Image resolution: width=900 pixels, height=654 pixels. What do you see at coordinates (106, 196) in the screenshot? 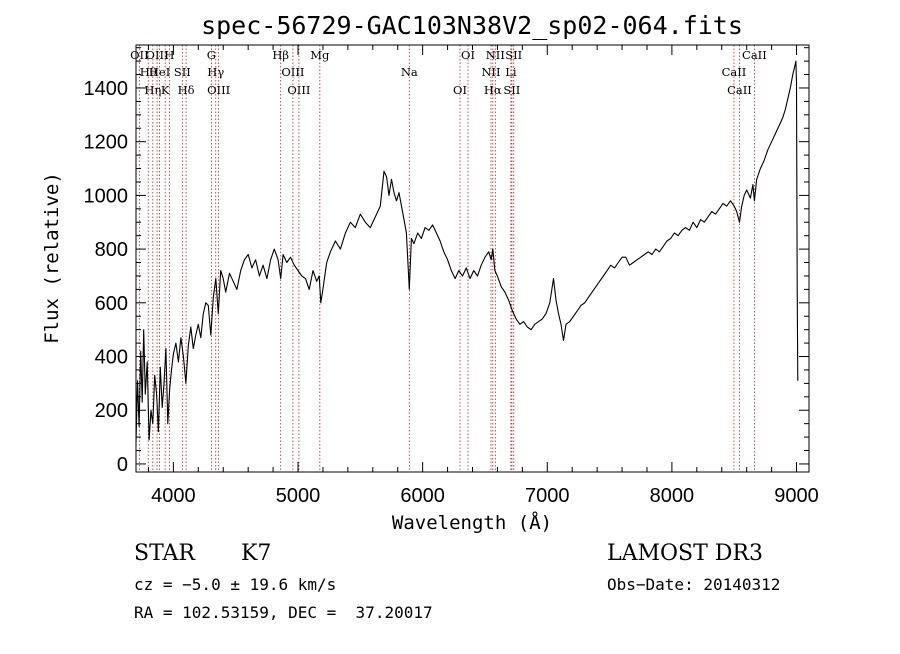
I see `y-tick-label-5: 1000` at bounding box center [106, 196].